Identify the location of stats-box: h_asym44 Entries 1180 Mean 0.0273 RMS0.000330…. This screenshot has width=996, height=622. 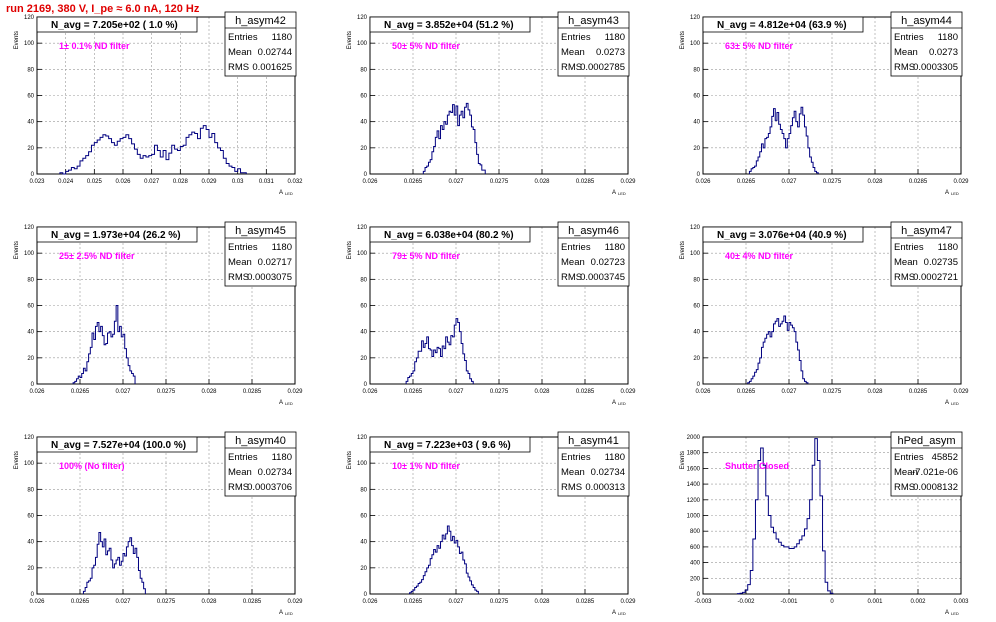
(926, 44).